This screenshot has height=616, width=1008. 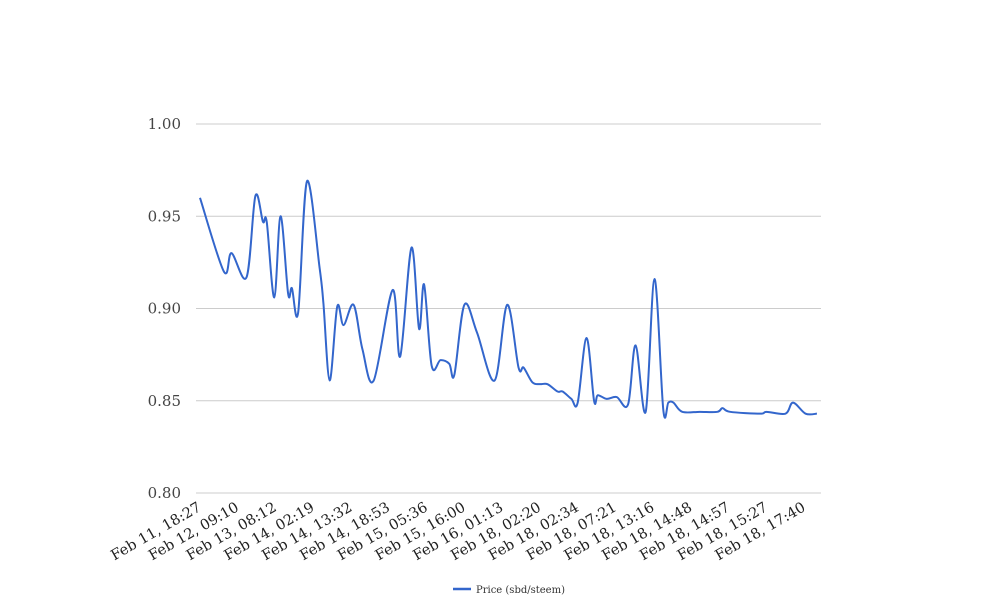 I want to click on y-tick-label: 0.90, so click(x=164, y=309).